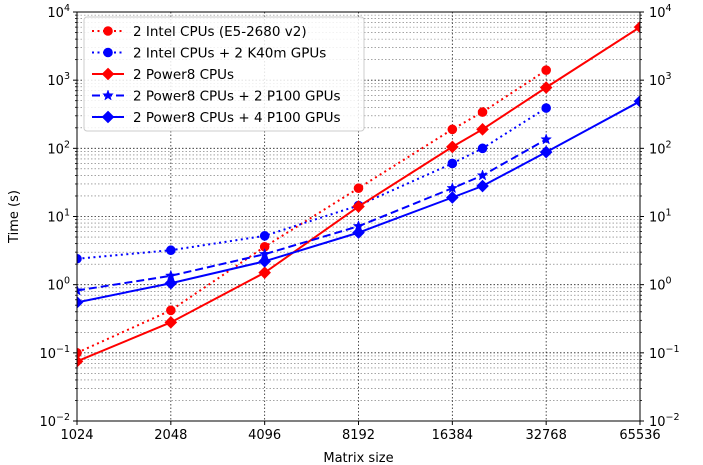 The width and height of the screenshot is (703, 465). What do you see at coordinates (76, 435) in the screenshot?
I see `x-tick-label: 1024` at bounding box center [76, 435].